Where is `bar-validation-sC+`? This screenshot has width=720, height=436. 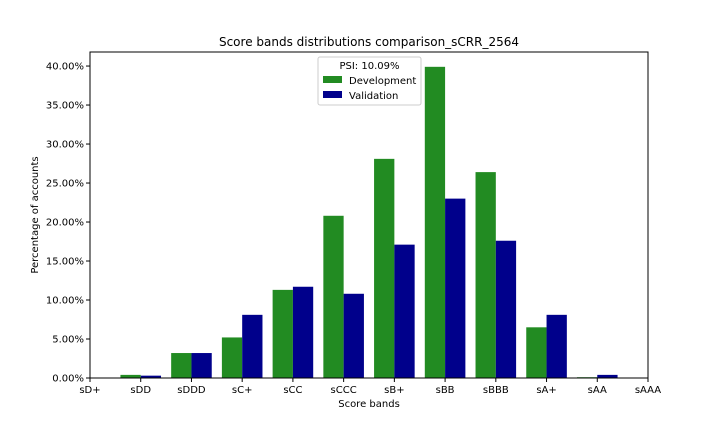
bar-validation-sC+ is located at coordinates (252, 346).